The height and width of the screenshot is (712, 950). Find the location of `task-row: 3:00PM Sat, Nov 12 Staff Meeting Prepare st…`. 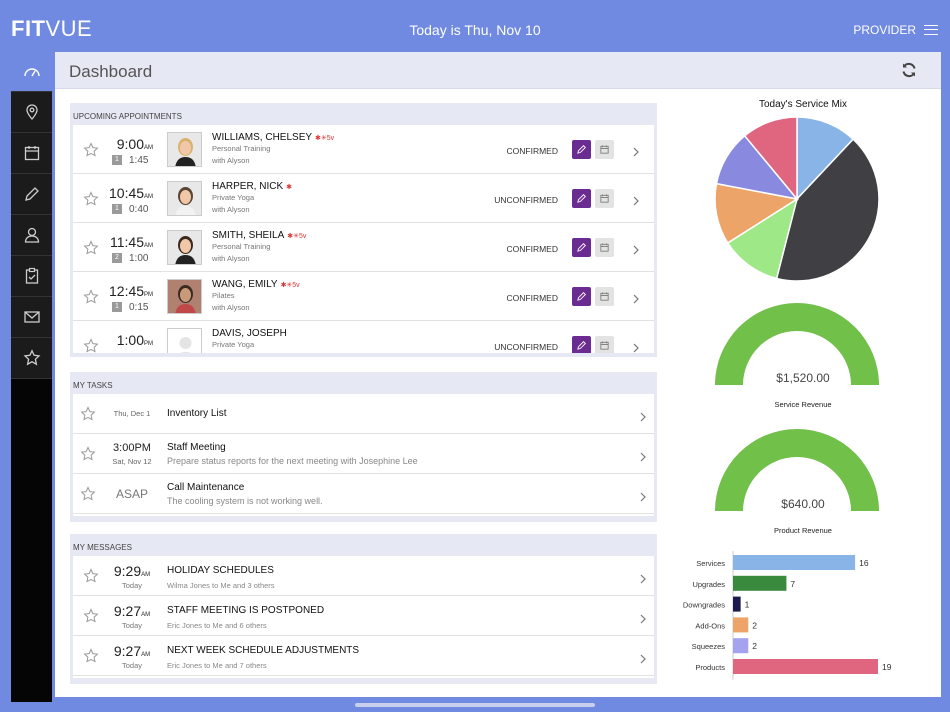

task-row: 3:00PM Sat, Nov 12 Staff Meeting Prepare st… is located at coordinates (363, 454).